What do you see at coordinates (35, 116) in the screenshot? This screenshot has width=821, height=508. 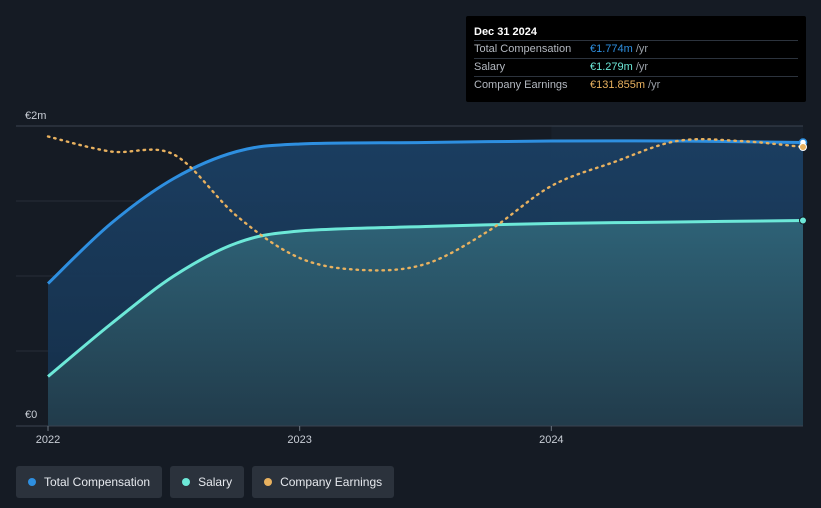 I see `y-tick-label: €2m` at bounding box center [35, 116].